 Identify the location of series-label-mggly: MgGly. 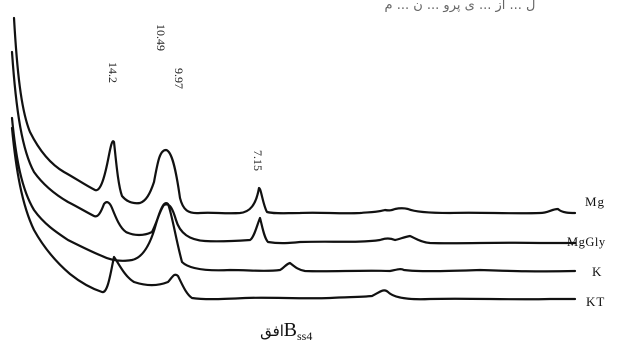
(586, 242).